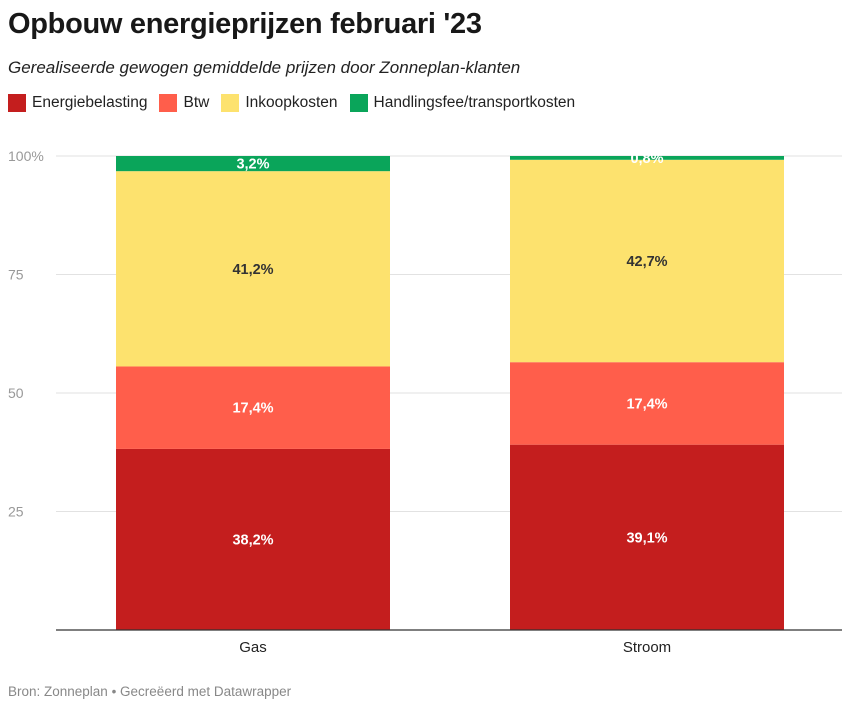  Describe the element at coordinates (16, 393) in the screenshot. I see `y-tick-label: 50` at that location.